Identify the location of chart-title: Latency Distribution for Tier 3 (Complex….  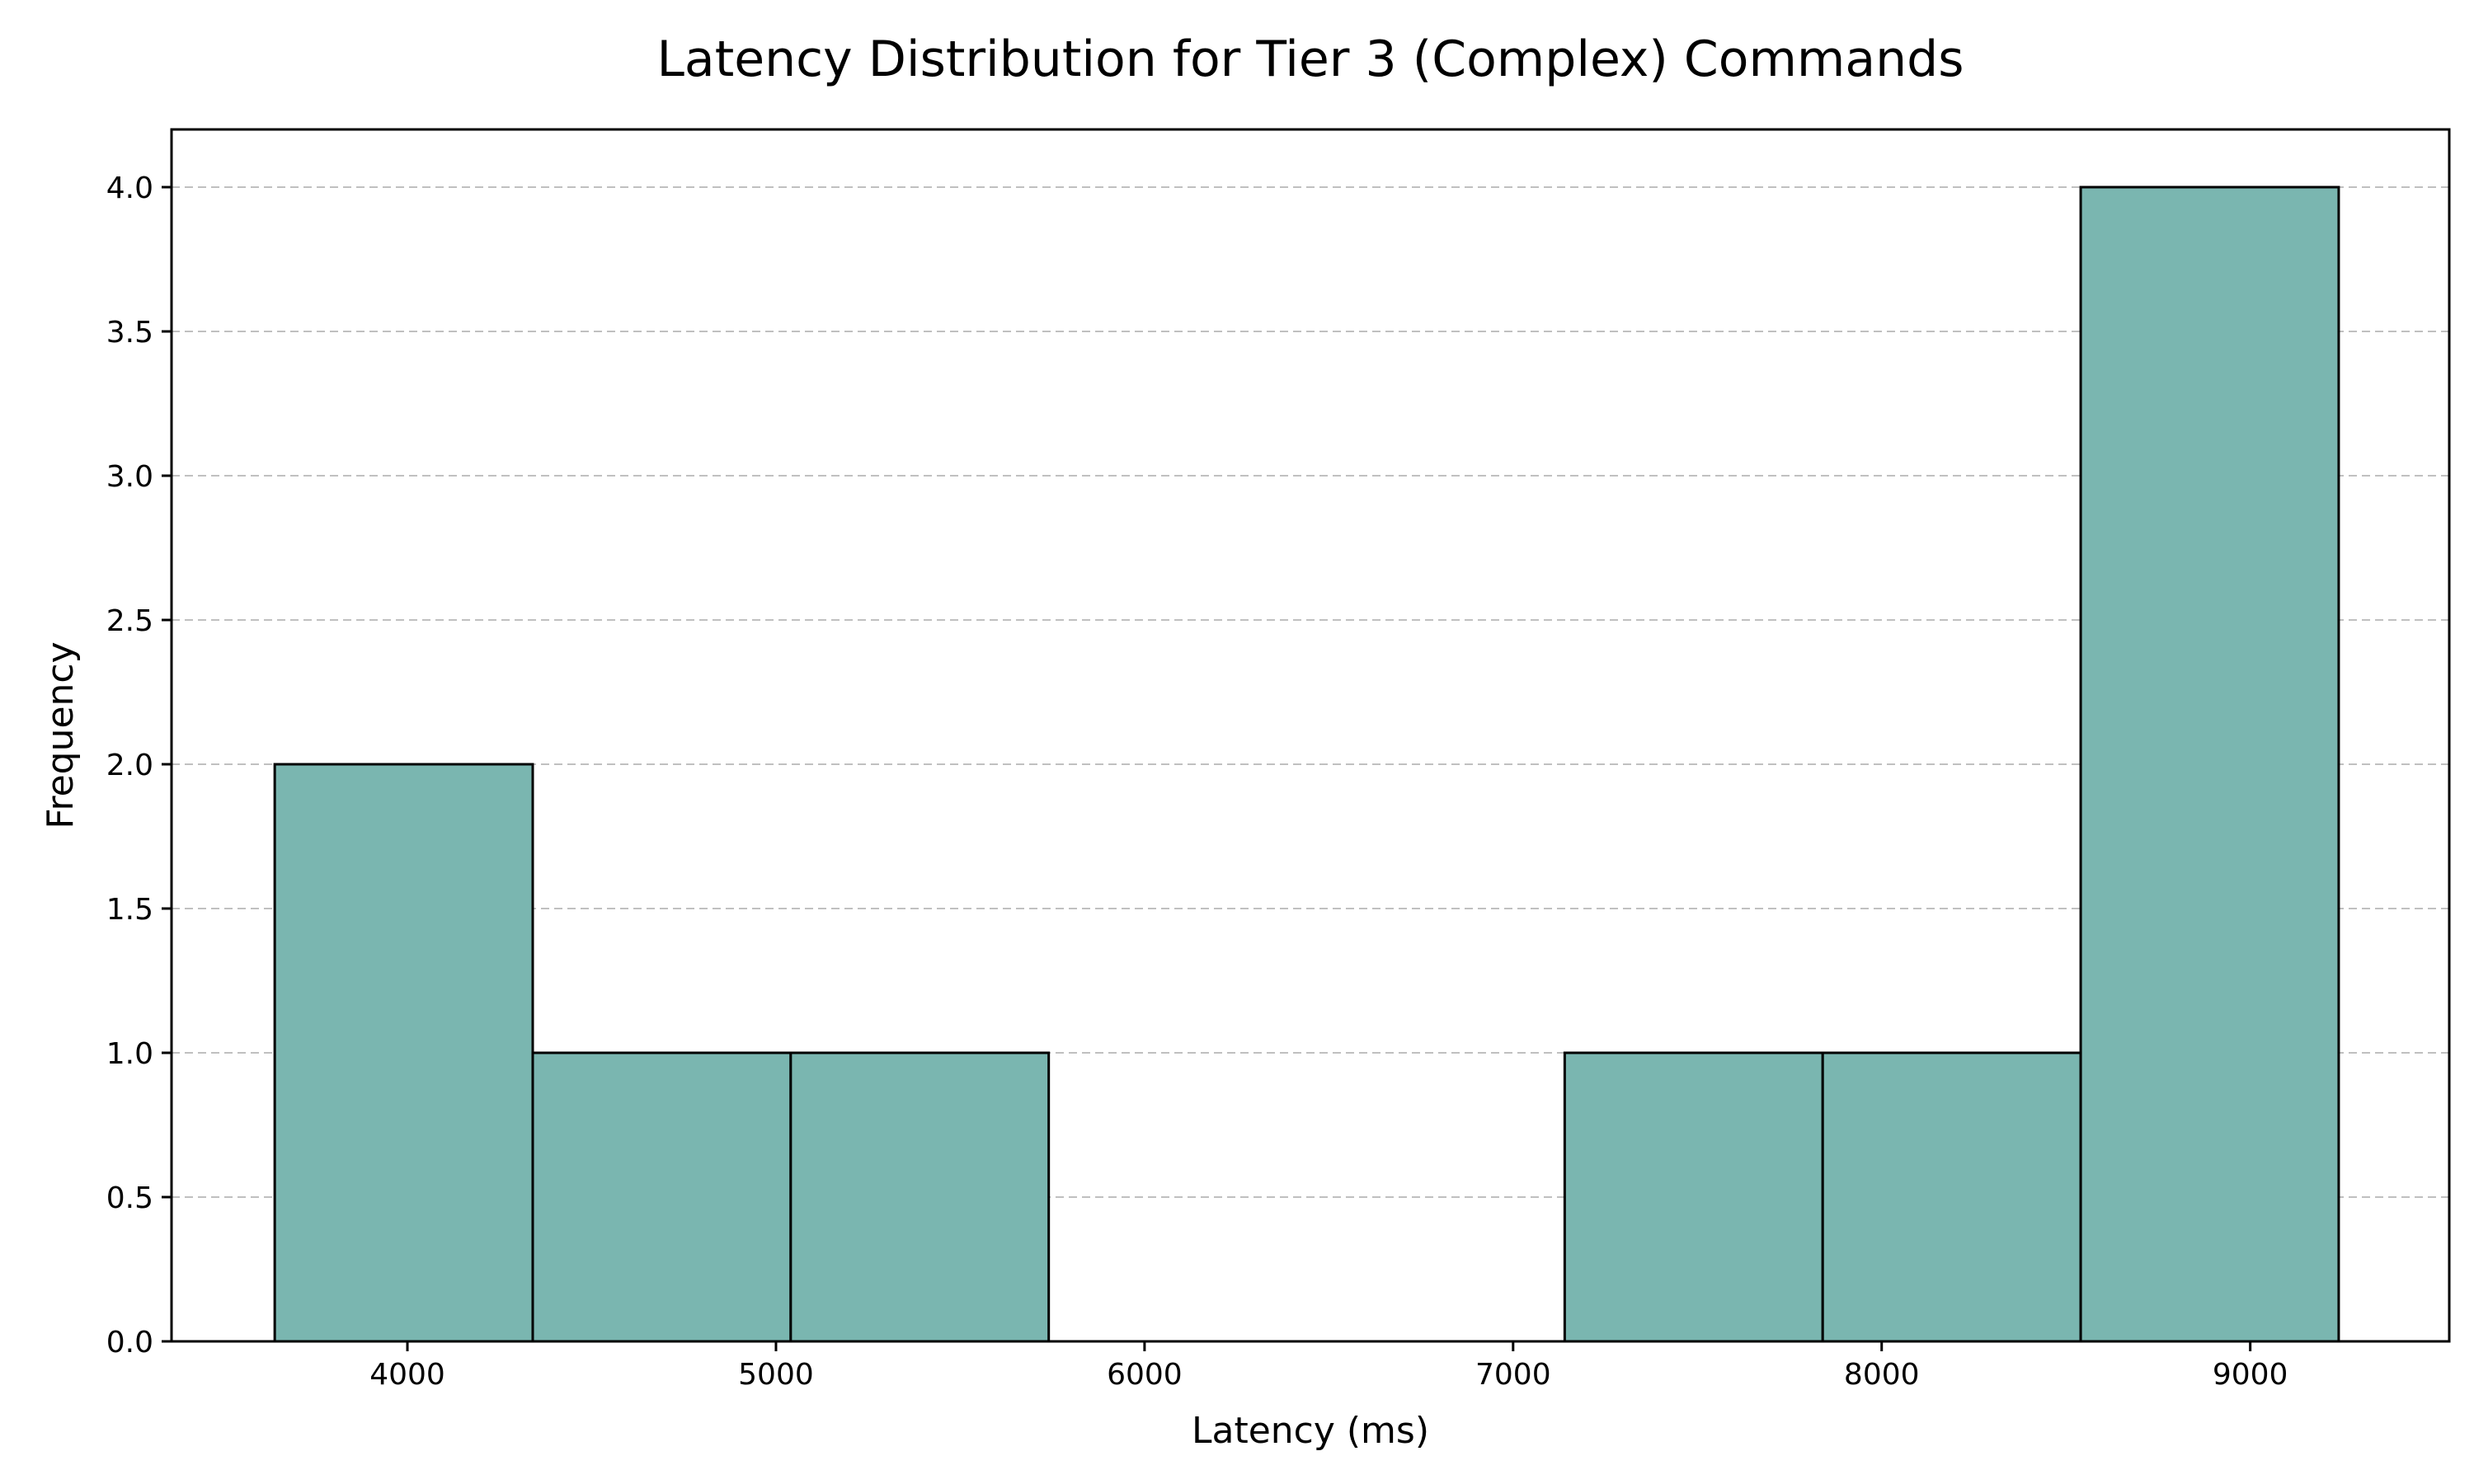
(1310, 59).